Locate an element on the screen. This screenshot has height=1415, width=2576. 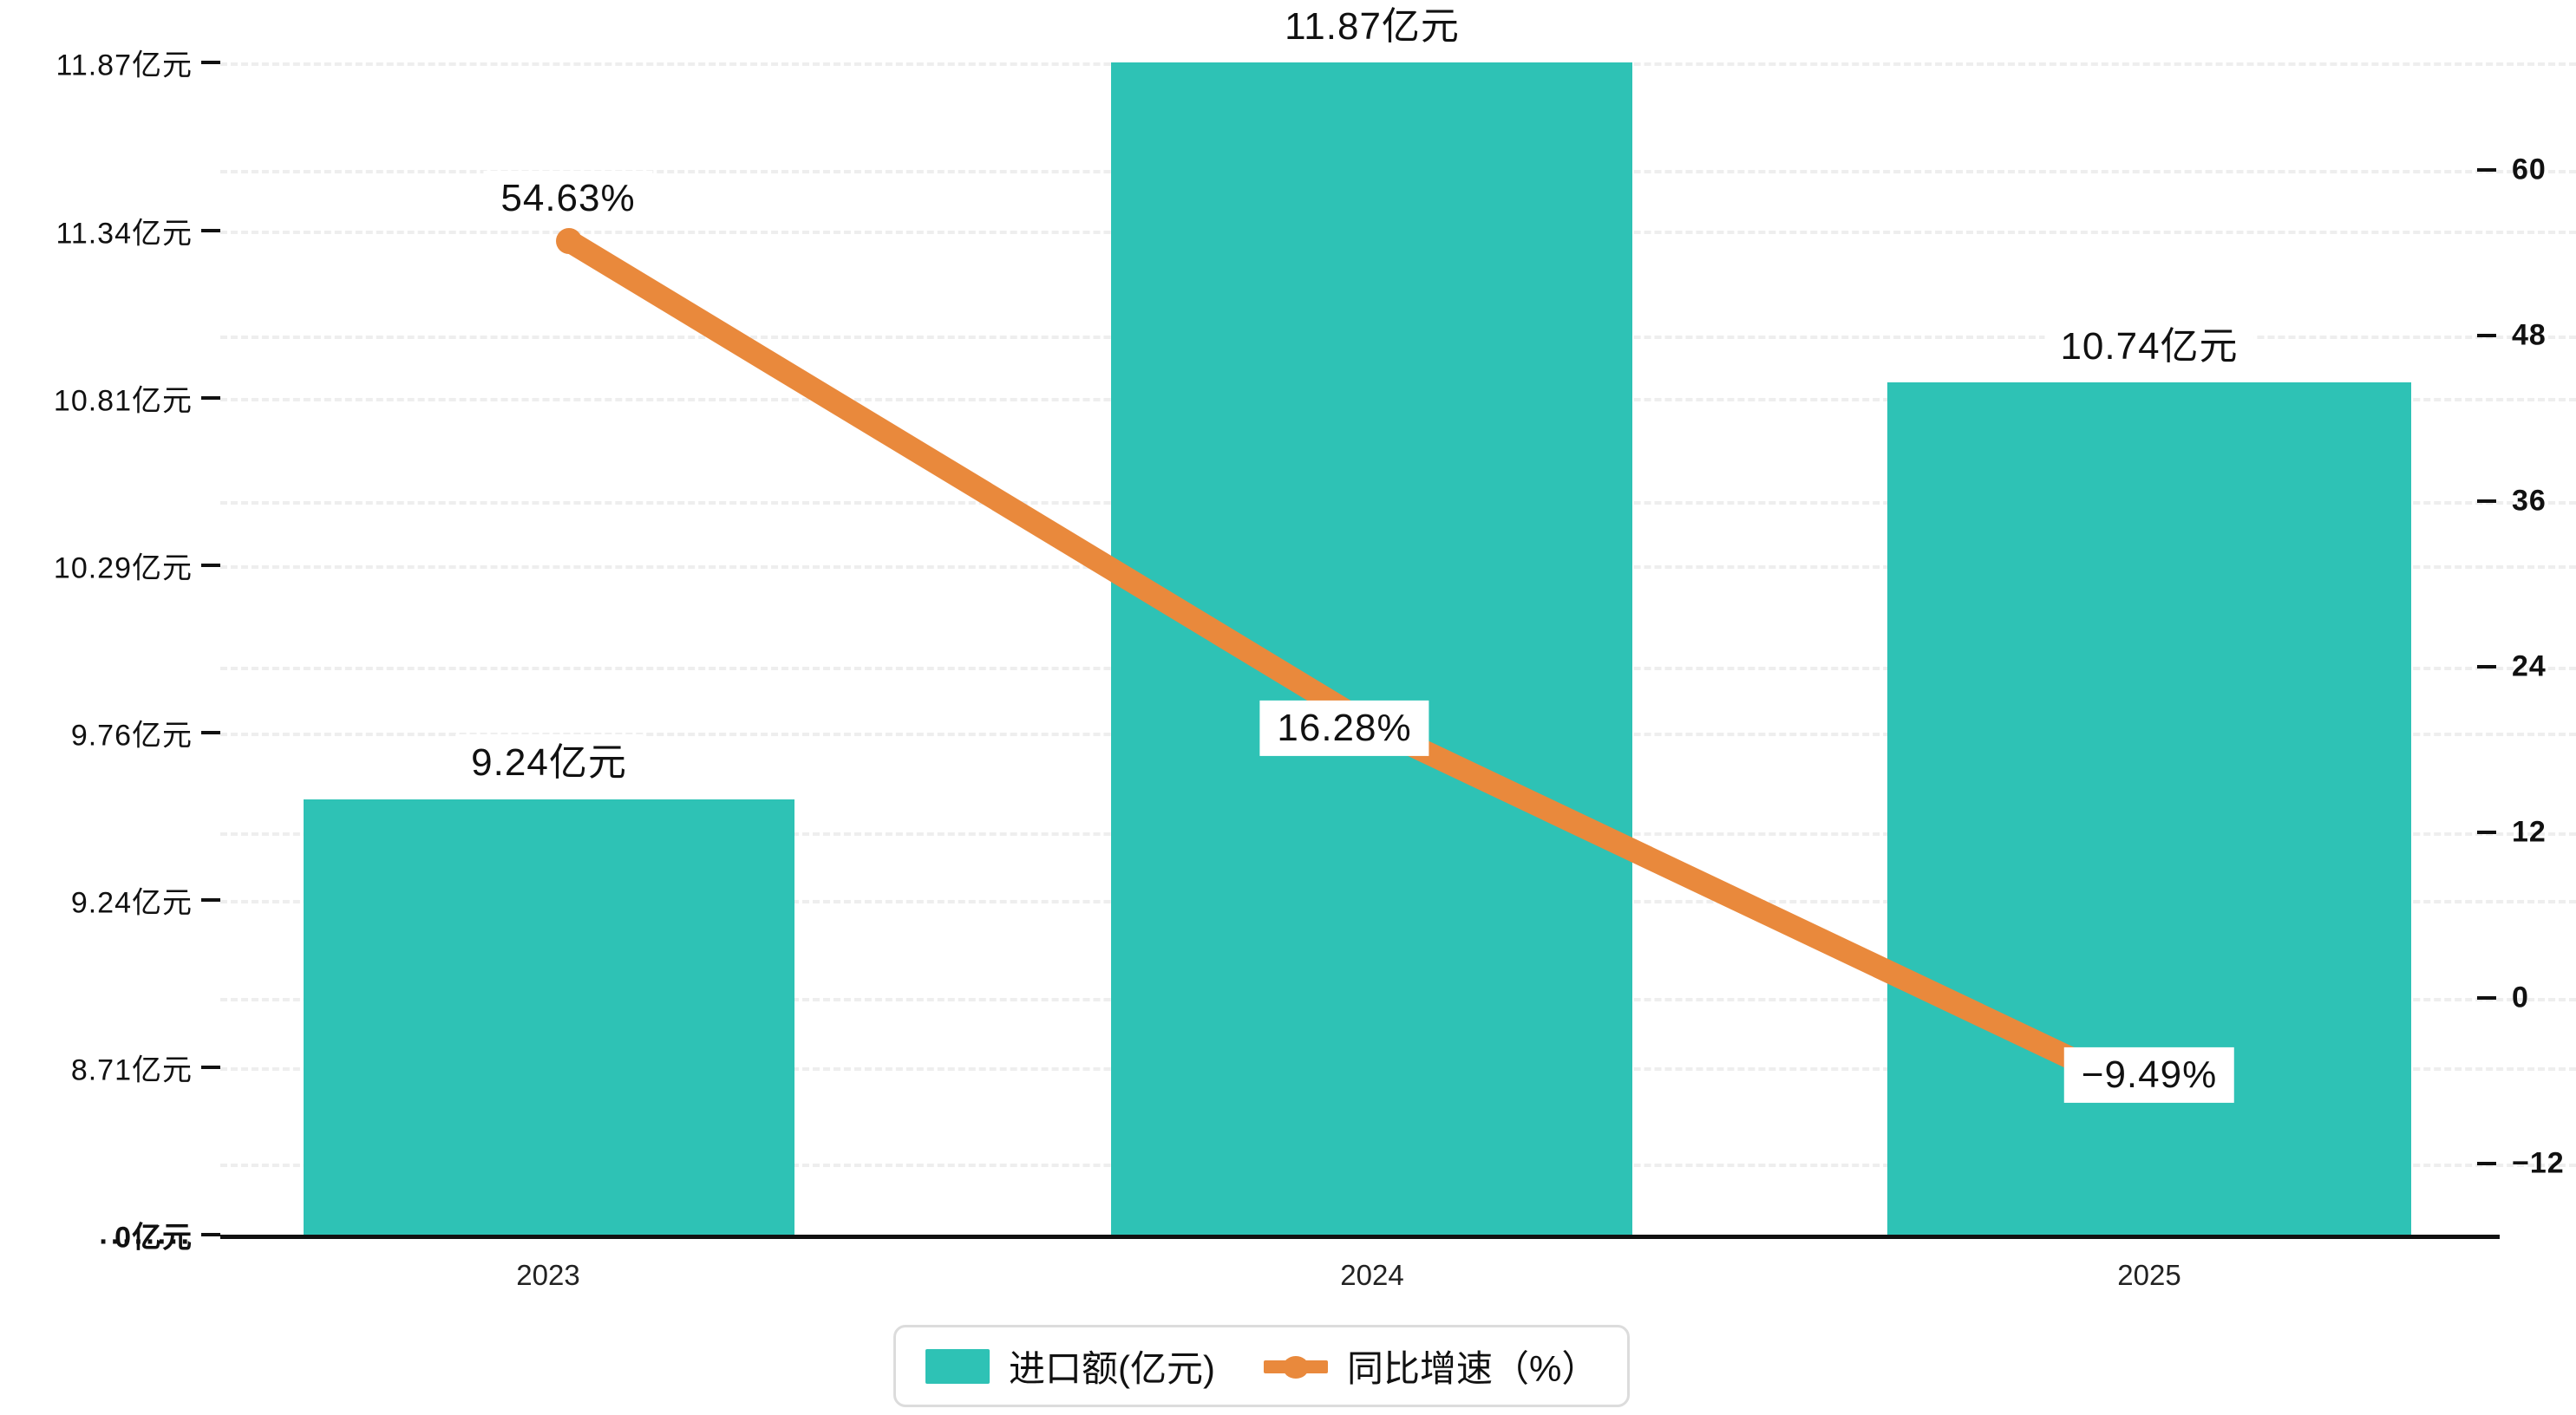
y-axis-right-label: 12 is located at coordinates (2529, 832).